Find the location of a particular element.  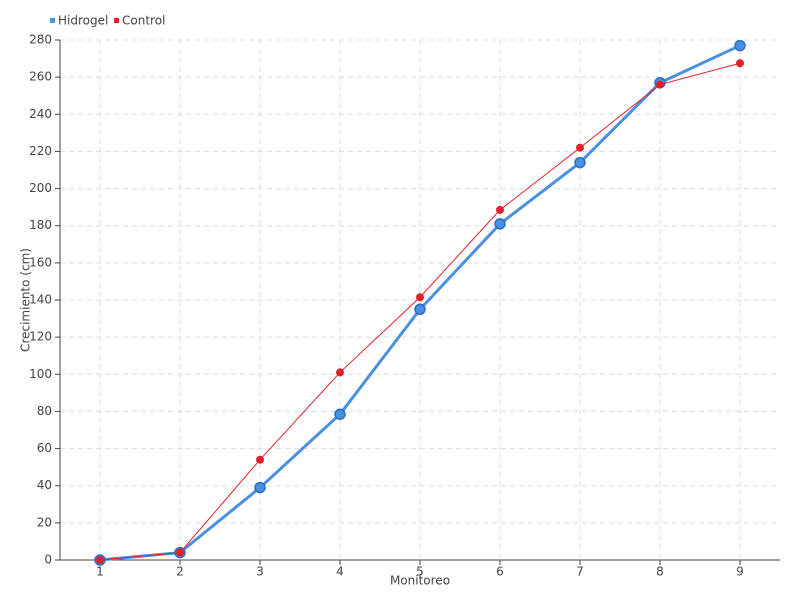

y-tick-label: 180 is located at coordinates (40, 225).